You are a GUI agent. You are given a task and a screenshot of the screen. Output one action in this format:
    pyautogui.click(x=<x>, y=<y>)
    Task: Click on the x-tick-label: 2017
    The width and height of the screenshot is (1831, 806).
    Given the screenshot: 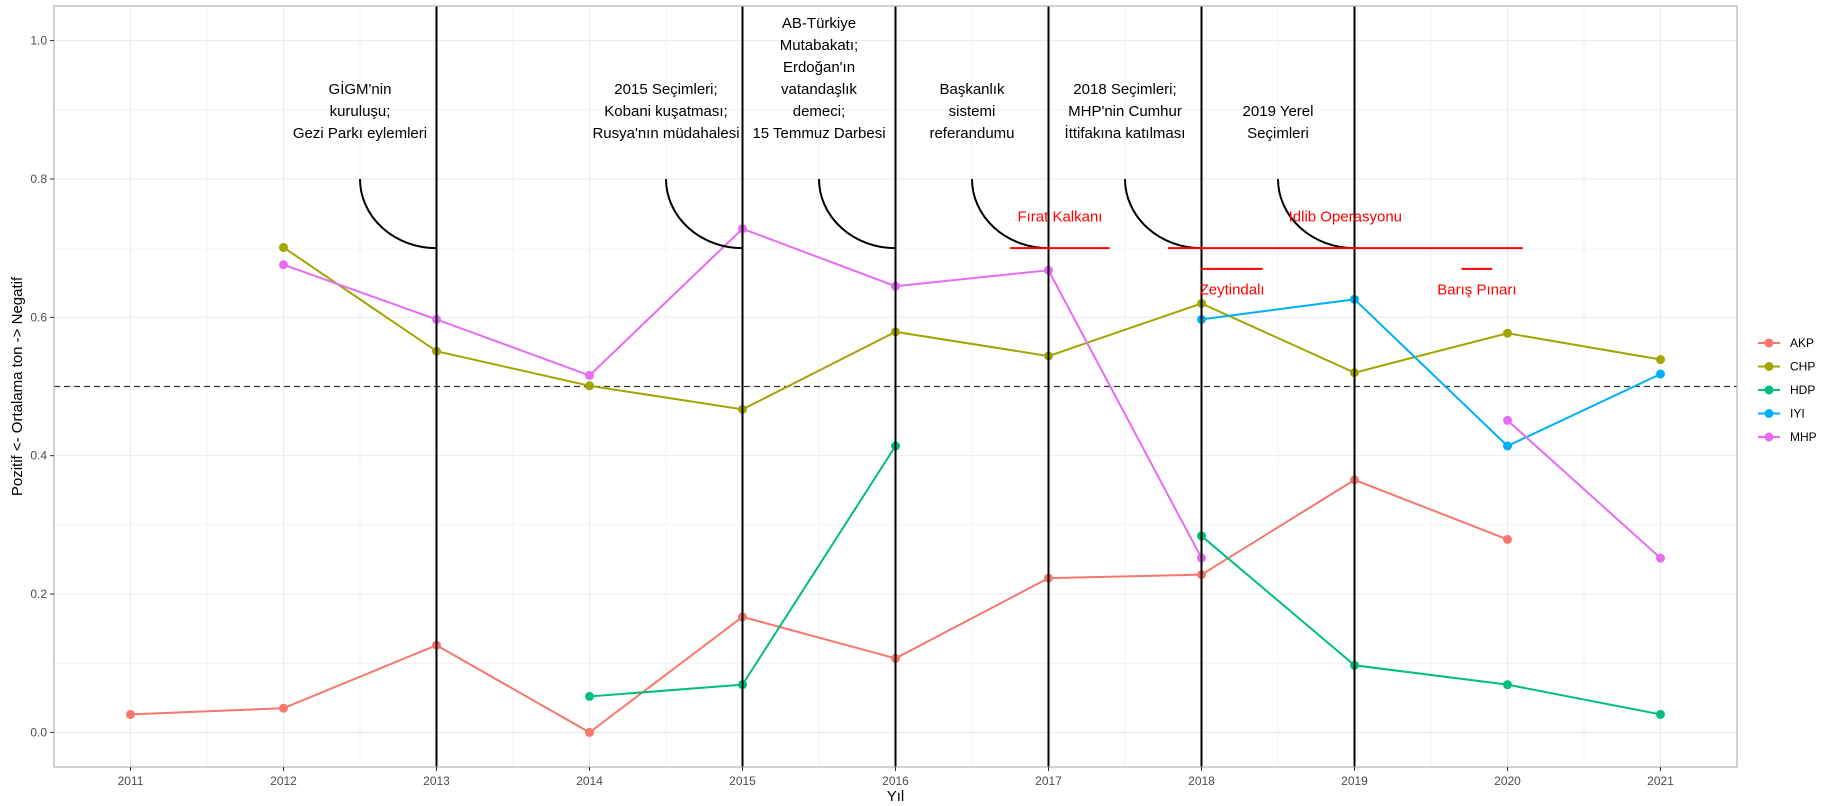 What is the action you would take?
    pyautogui.click(x=1048, y=781)
    